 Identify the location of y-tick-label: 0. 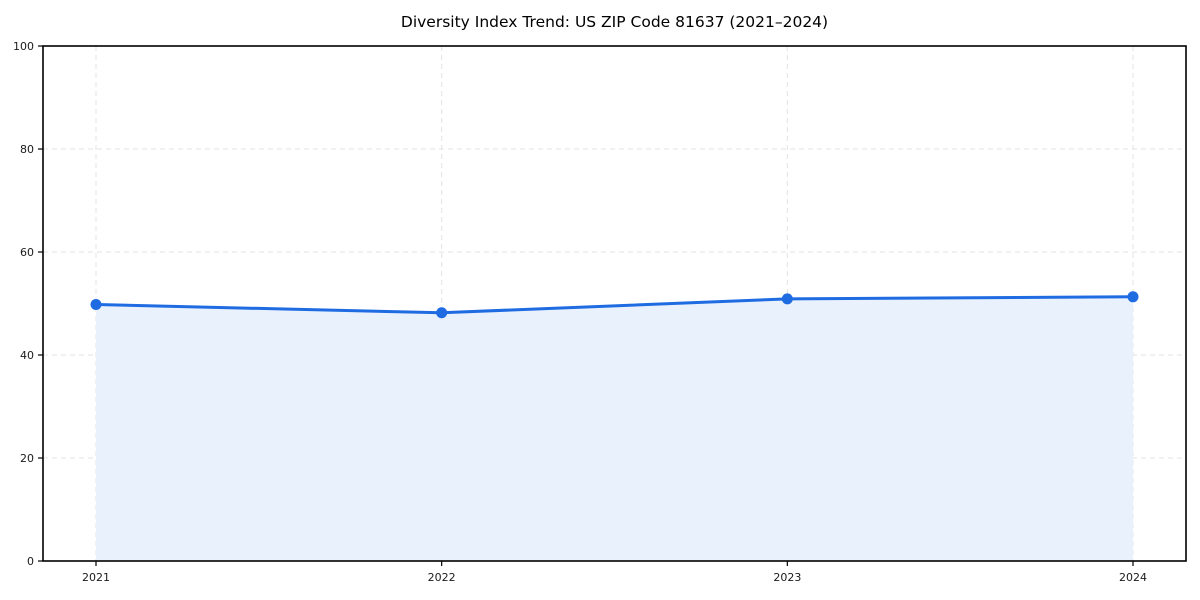
(30, 561).